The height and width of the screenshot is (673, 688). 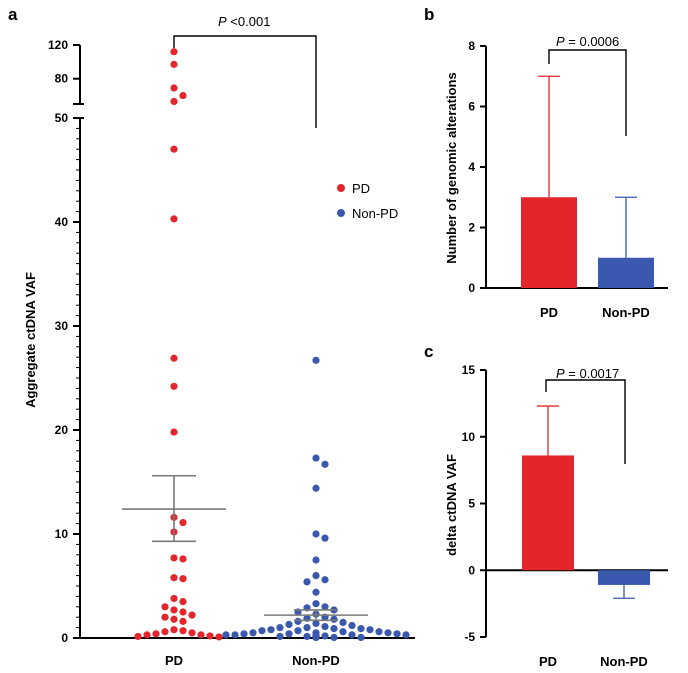 What do you see at coordinates (471, 570) in the screenshot?
I see `y-tick-label: 0` at bounding box center [471, 570].